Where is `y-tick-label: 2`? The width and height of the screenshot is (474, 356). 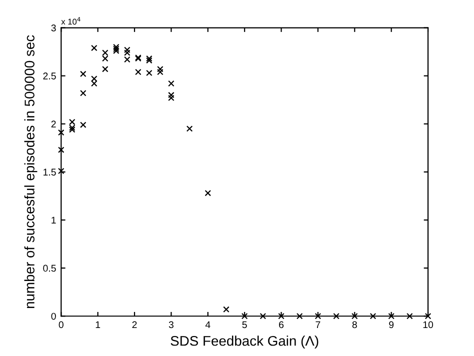 y-tick-label: 2 is located at coordinates (53, 124).